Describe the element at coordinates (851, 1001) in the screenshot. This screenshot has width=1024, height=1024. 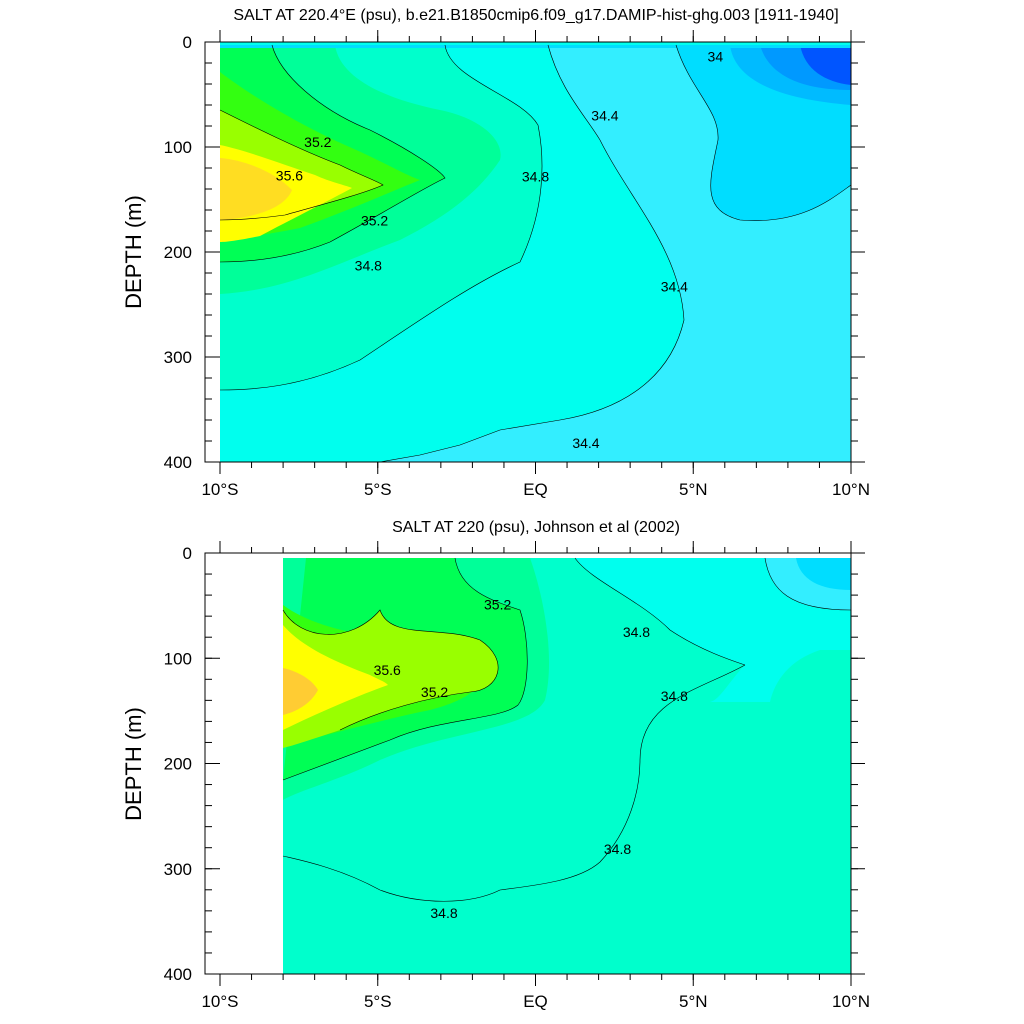
I see `bottom-x-tick-label: 10°N` at that location.